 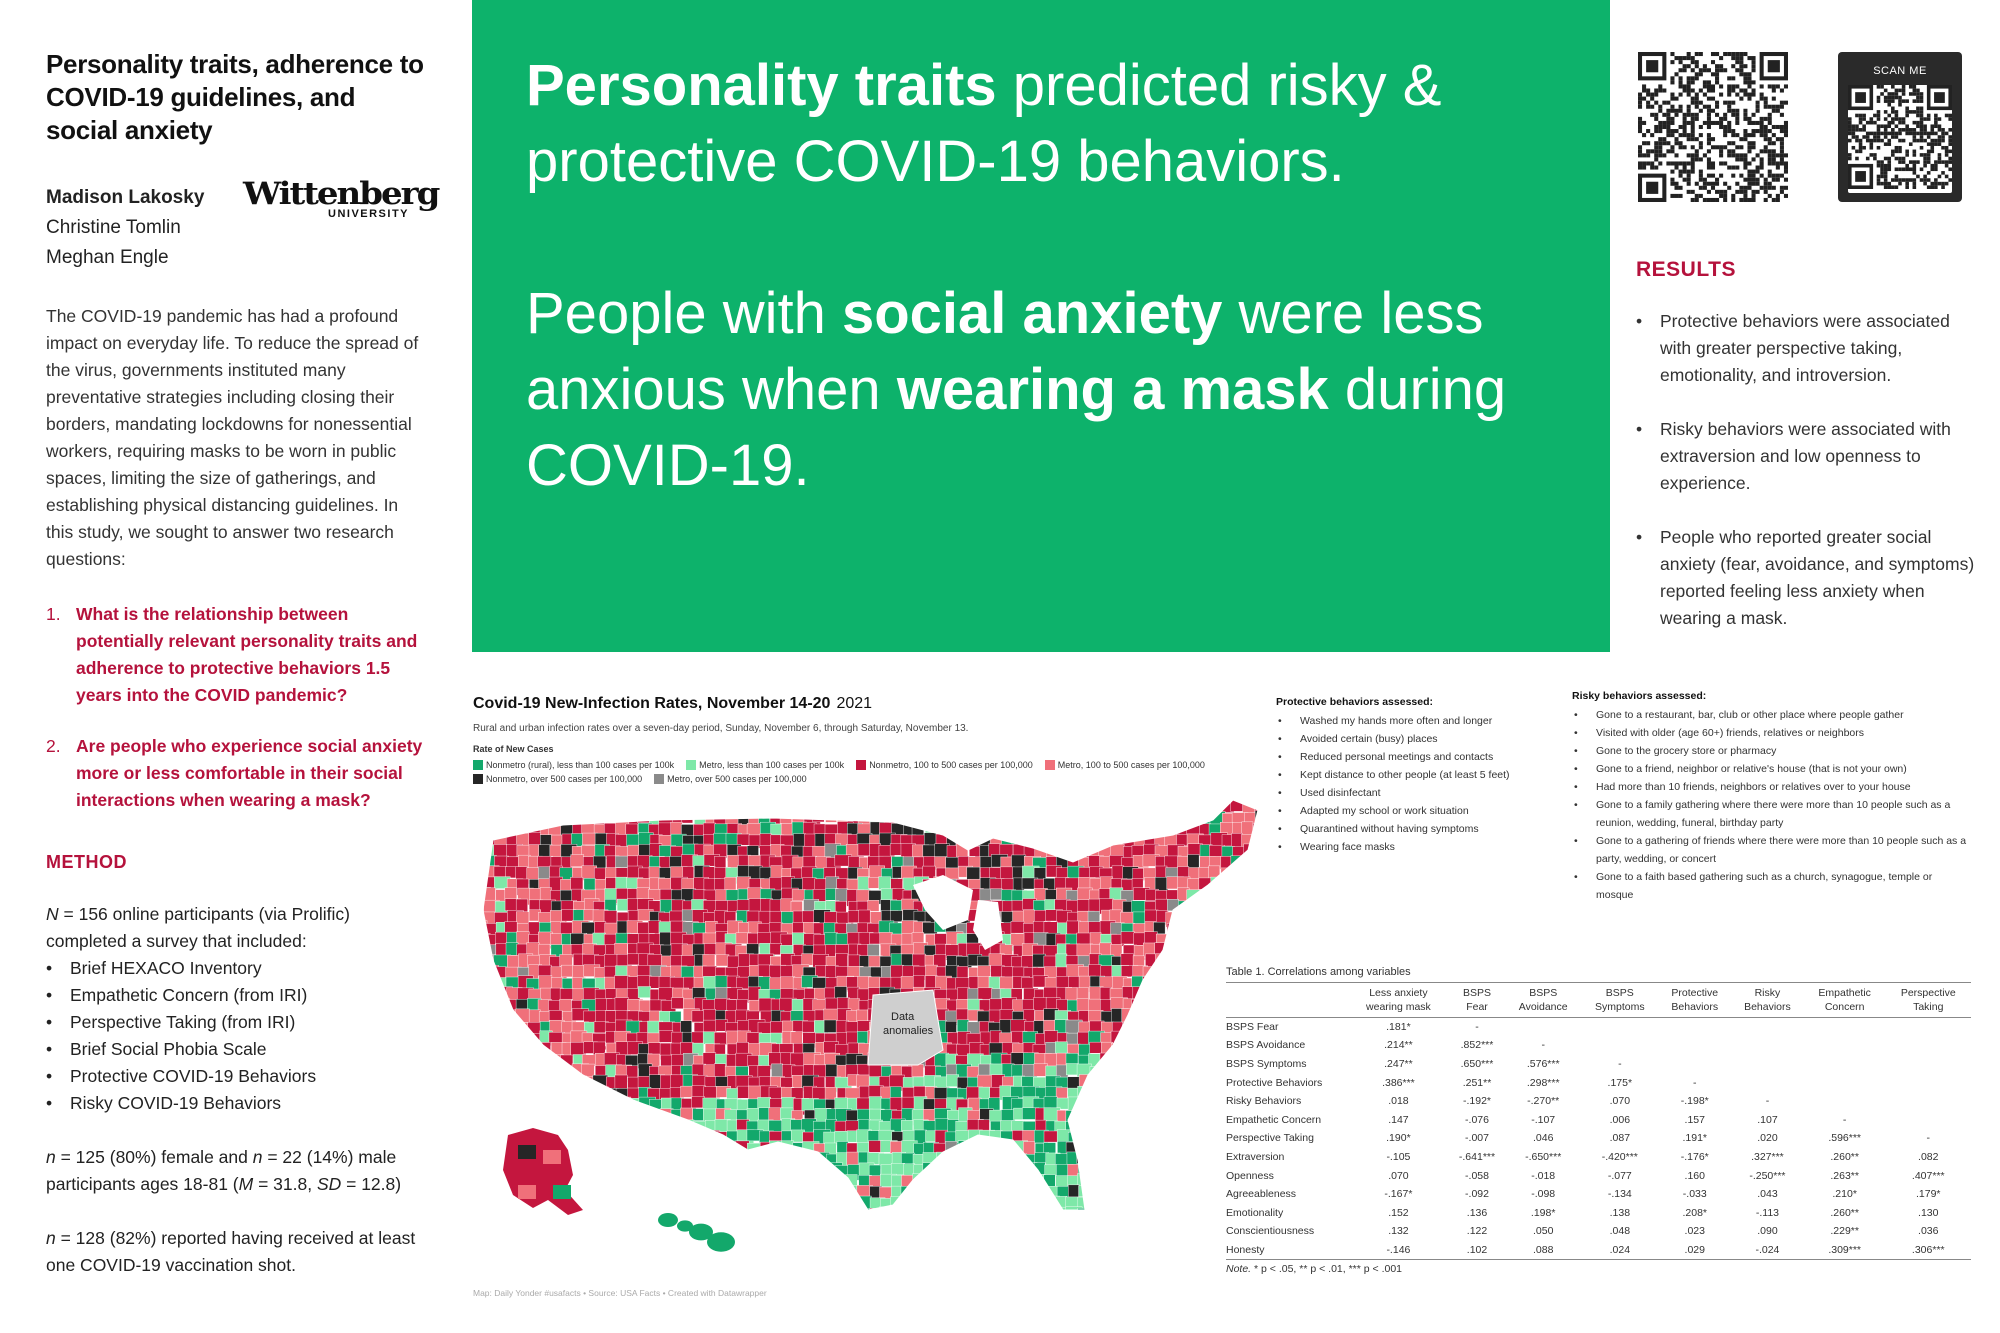 What do you see at coordinates (1713, 129) in the screenshot?
I see `qr-code` at bounding box center [1713, 129].